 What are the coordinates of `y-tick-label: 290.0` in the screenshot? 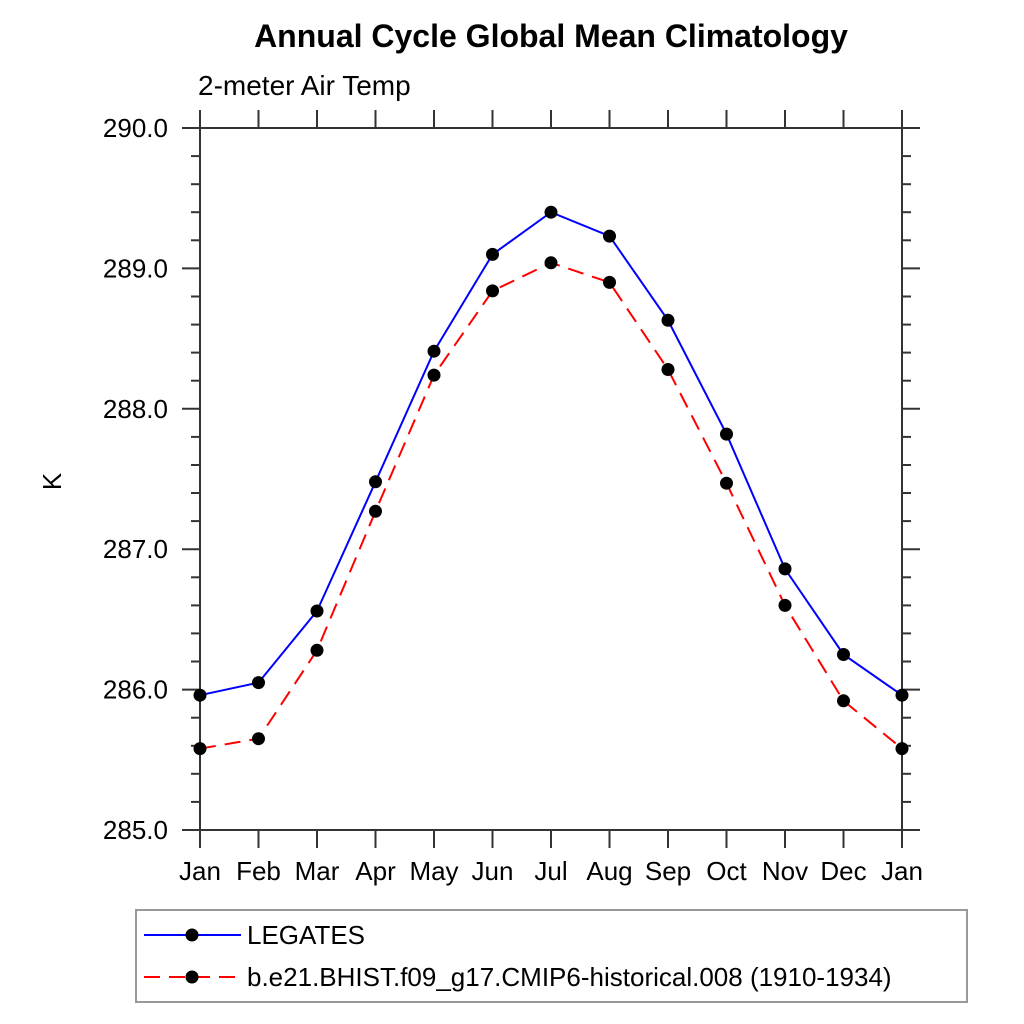 It's located at (135, 128).